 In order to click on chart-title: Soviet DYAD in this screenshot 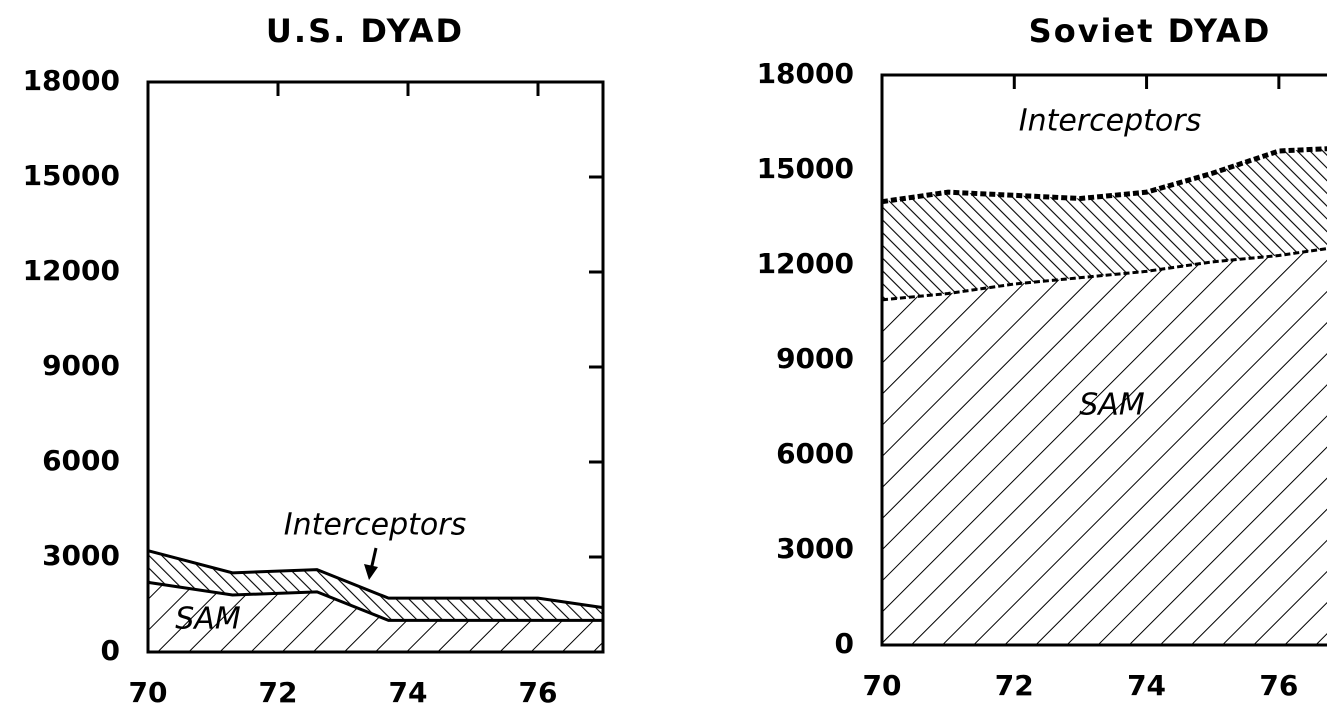, I will do `click(1150, 31)`.